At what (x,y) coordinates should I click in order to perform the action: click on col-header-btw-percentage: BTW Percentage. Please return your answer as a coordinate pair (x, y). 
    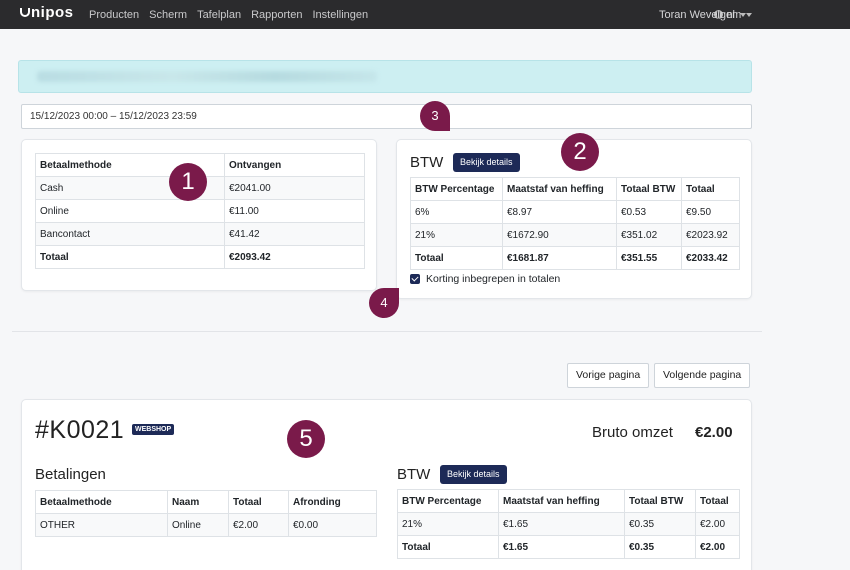
    Looking at the image, I should click on (448, 501).